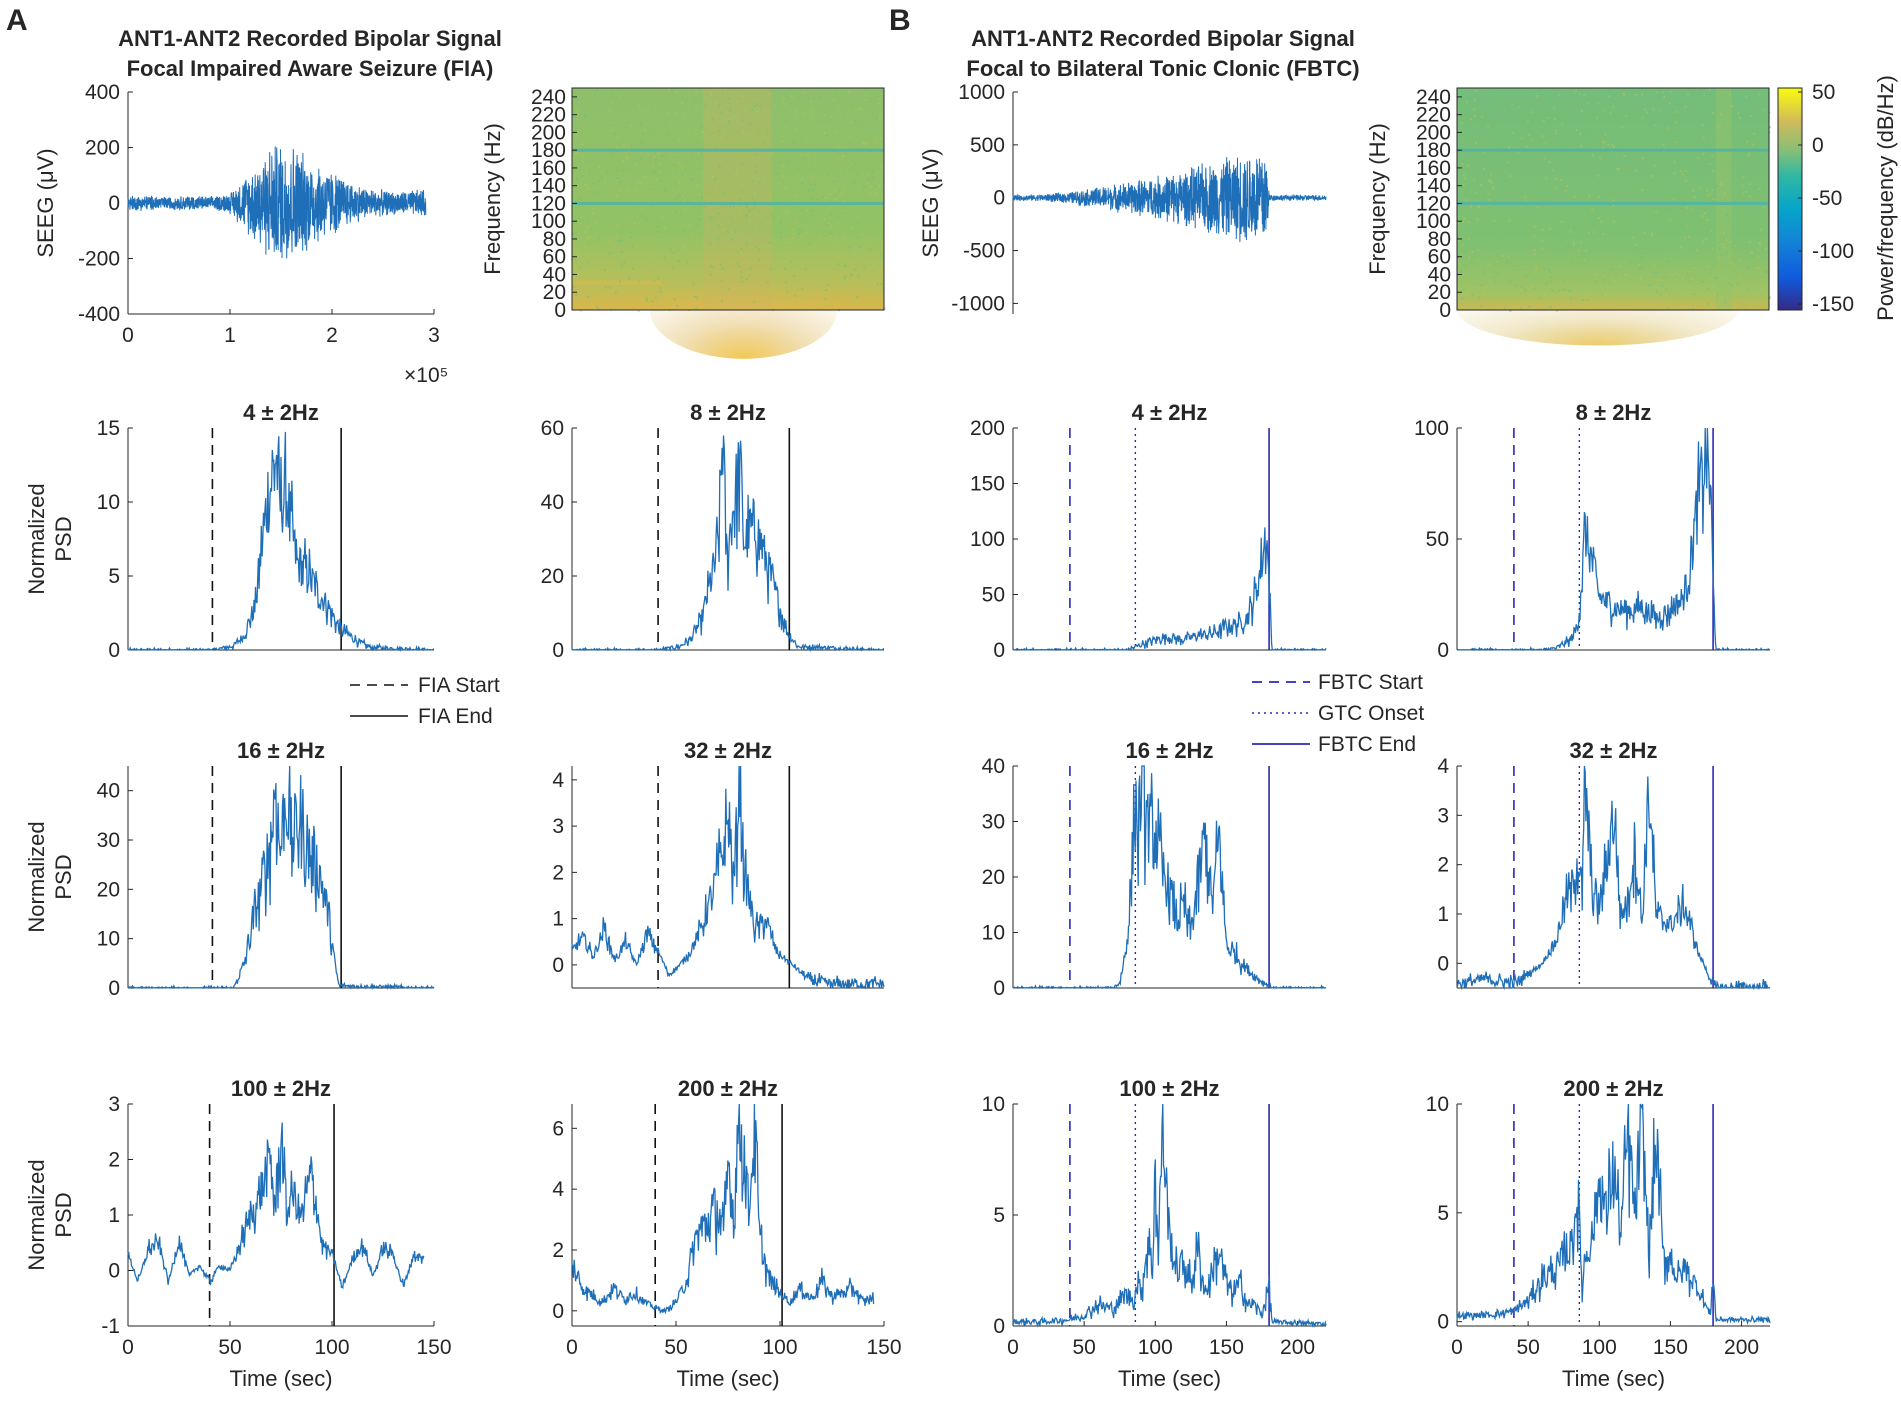  What do you see at coordinates (1170, 412) in the screenshot?
I see `B4-title: 4 ± 2Hz` at bounding box center [1170, 412].